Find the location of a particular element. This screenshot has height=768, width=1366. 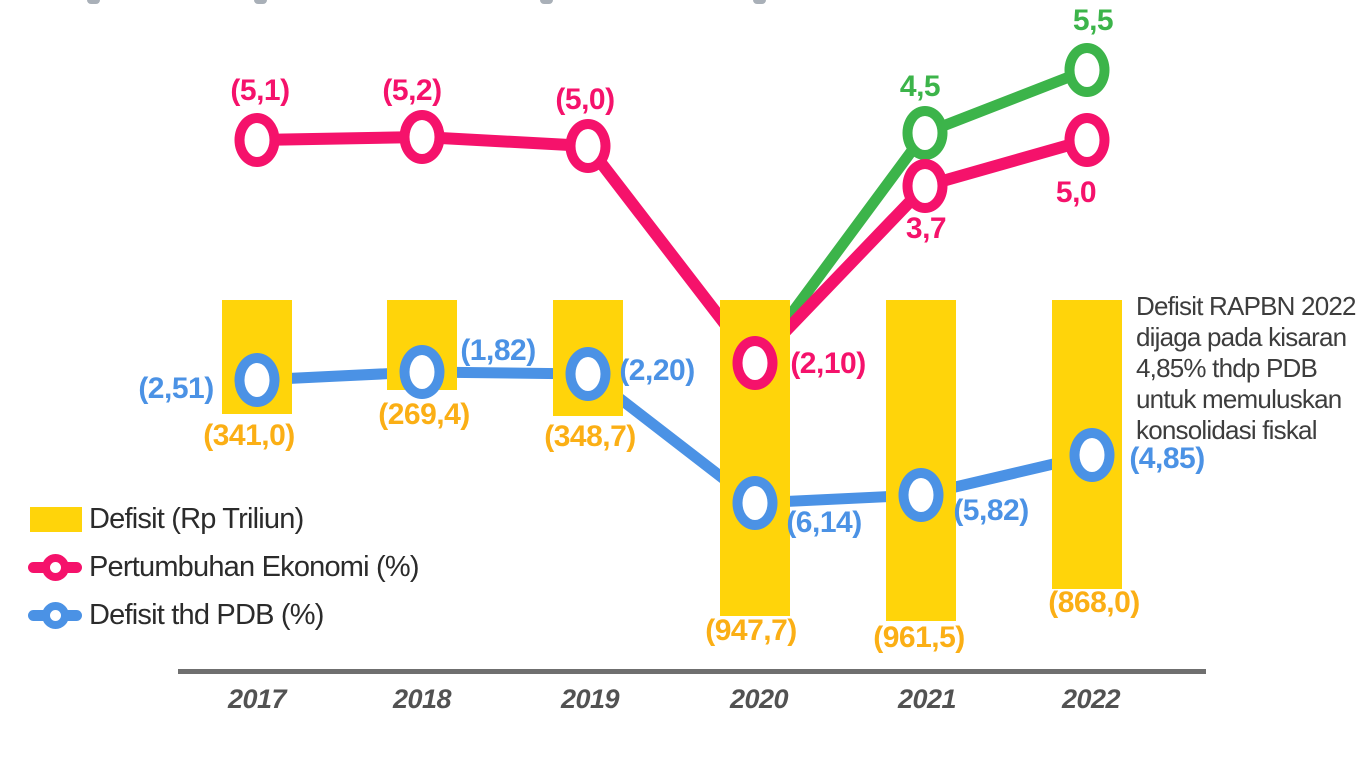

bar-value-label: (341,0) is located at coordinates (249, 435).